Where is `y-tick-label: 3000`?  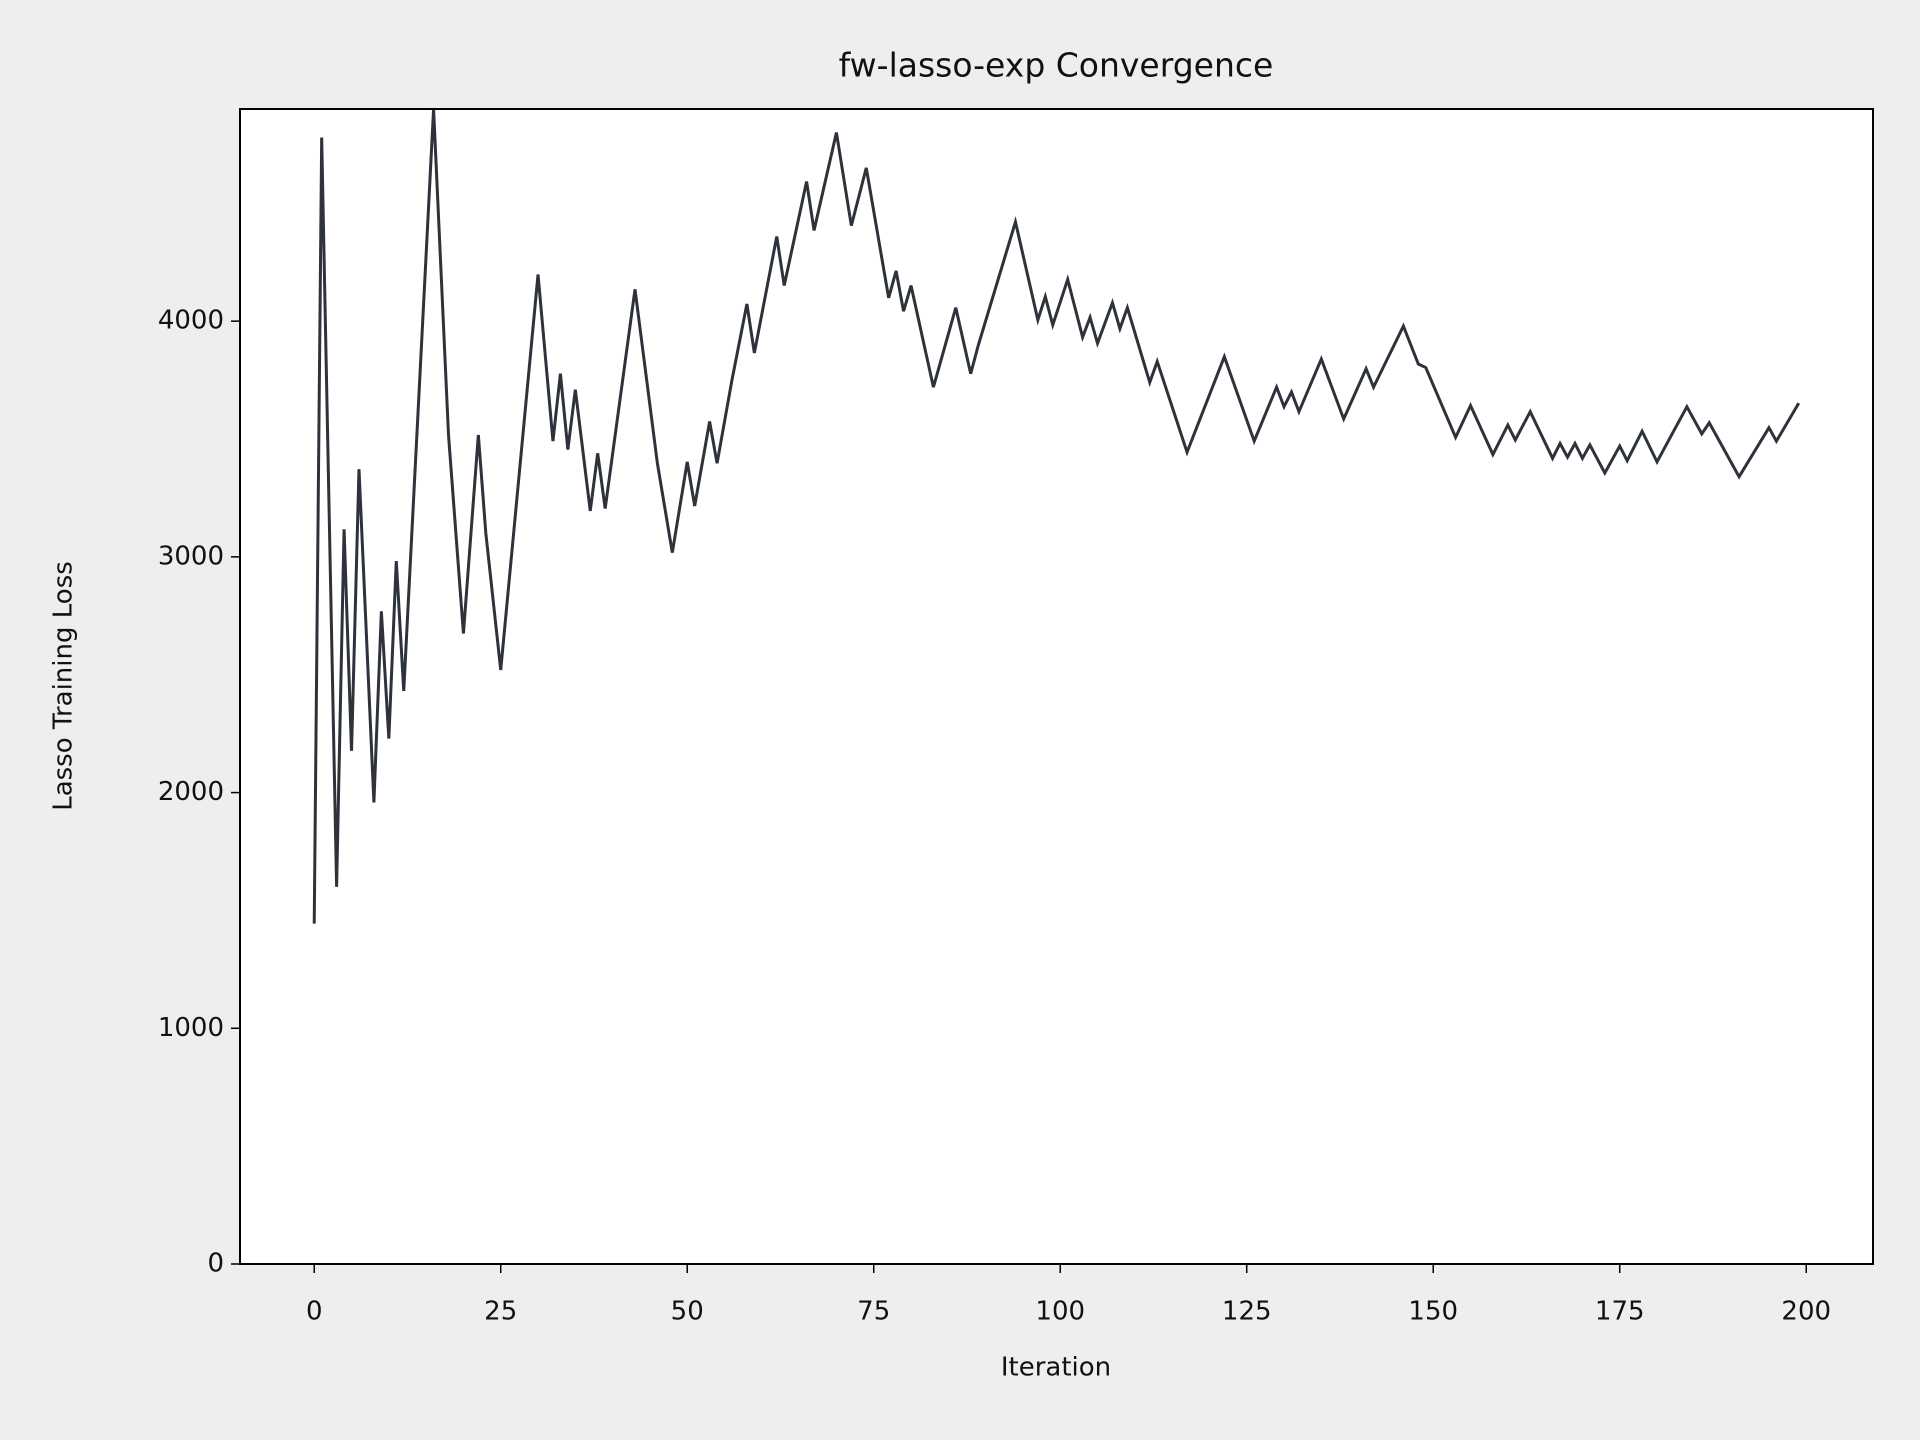 y-tick-label: 3000 is located at coordinates (191, 556).